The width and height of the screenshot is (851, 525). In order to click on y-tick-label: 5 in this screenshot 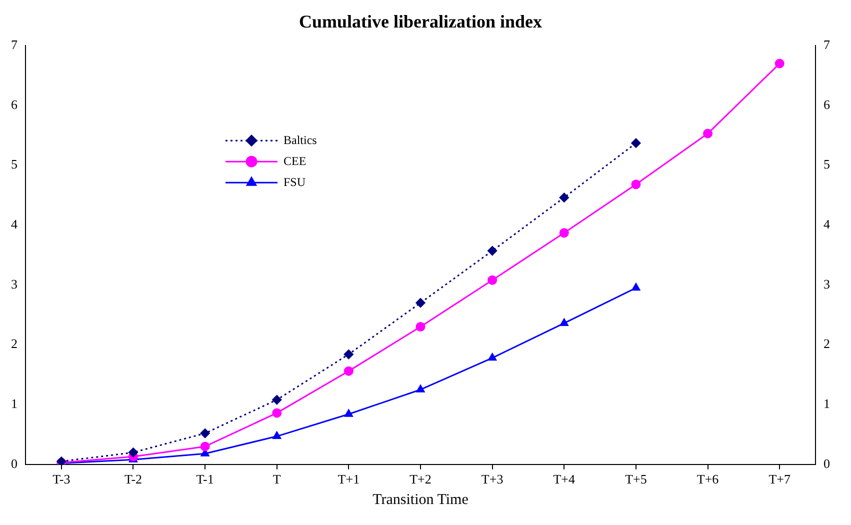, I will do `click(14, 164)`.